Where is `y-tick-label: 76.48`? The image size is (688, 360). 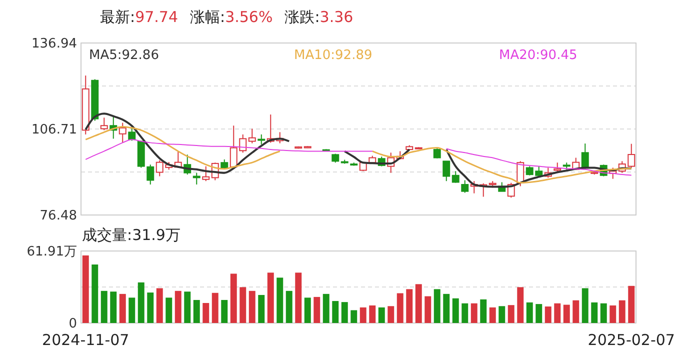
y-tick-label: 76.48 is located at coordinates (58, 216).